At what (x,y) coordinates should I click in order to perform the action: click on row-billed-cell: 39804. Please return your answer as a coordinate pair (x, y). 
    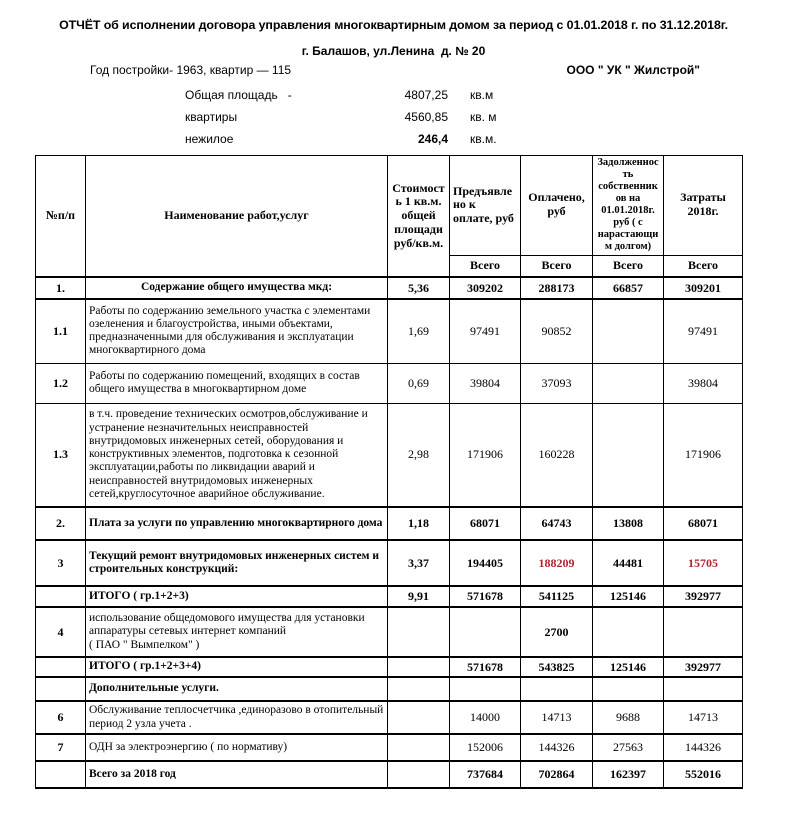
    Looking at the image, I should click on (485, 383).